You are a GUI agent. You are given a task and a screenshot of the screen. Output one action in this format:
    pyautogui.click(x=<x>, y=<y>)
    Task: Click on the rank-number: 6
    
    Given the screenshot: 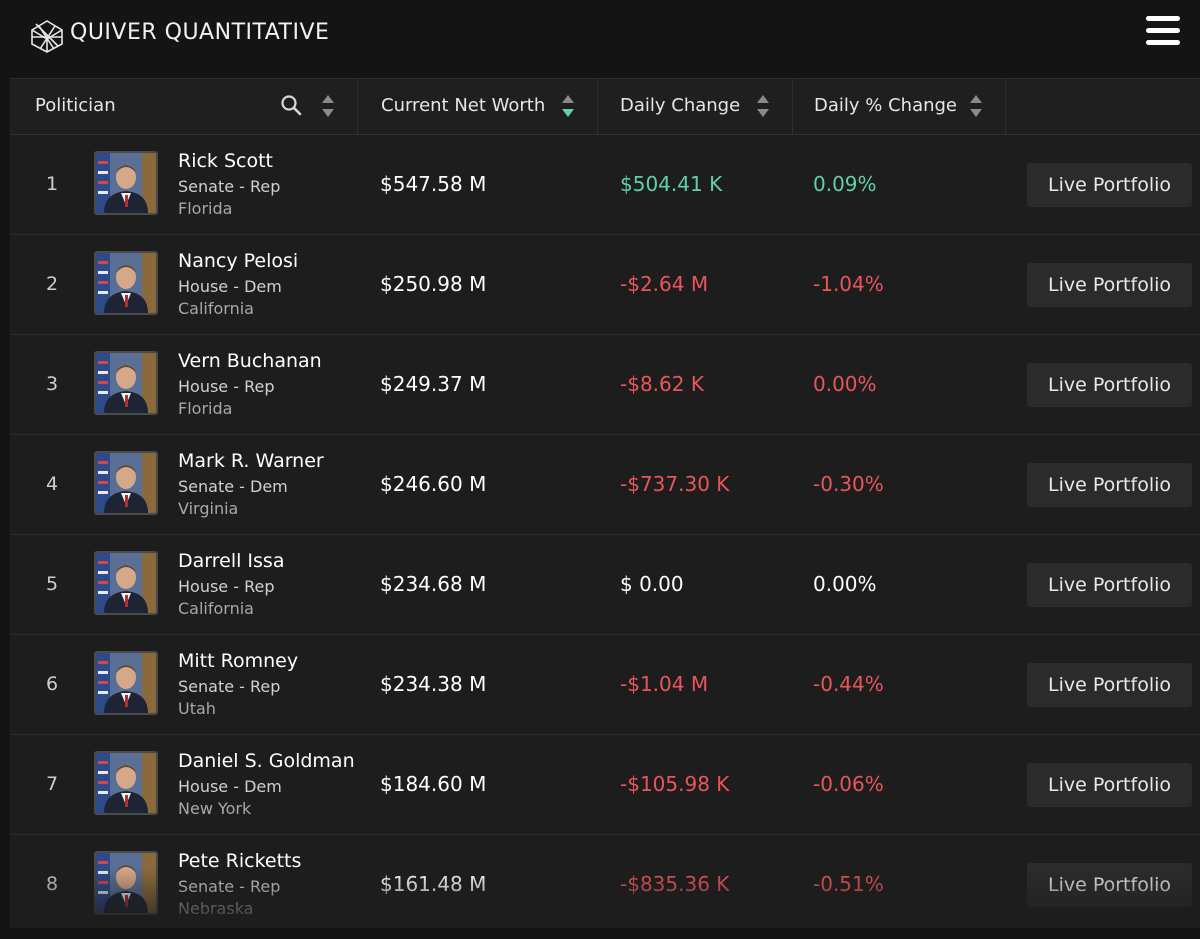 What is the action you would take?
    pyautogui.click(x=52, y=684)
    